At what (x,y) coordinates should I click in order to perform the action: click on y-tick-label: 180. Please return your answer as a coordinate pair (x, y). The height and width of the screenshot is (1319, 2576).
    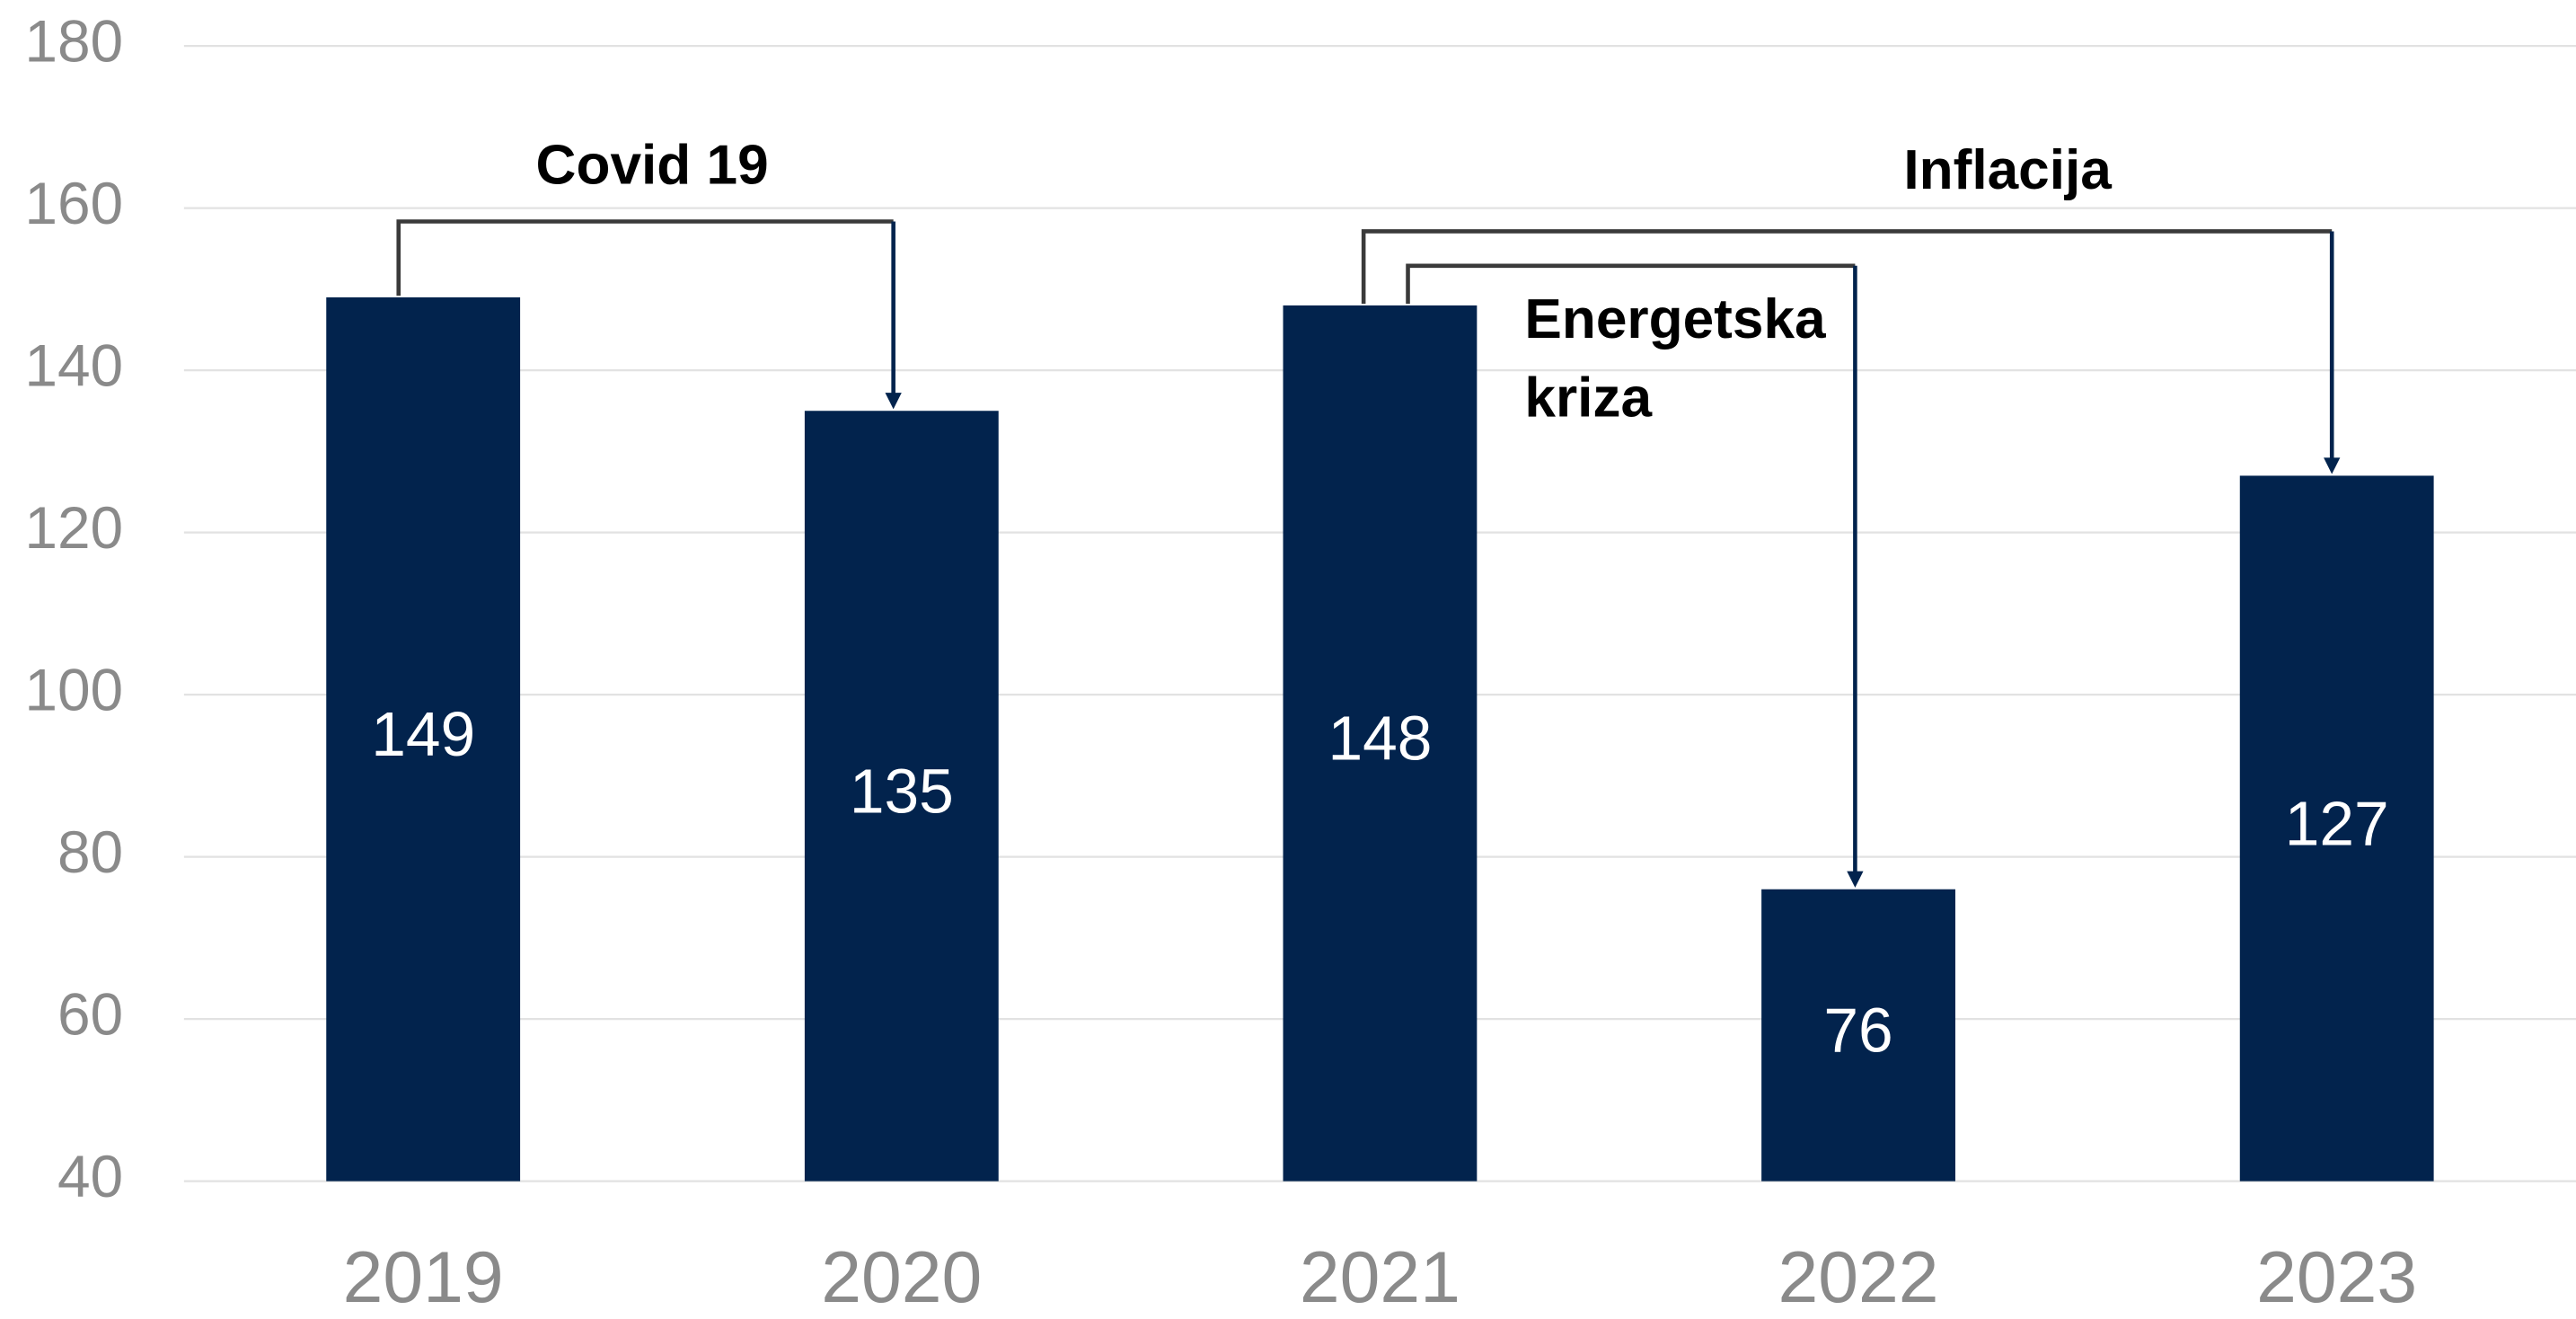
    Looking at the image, I should click on (73, 41).